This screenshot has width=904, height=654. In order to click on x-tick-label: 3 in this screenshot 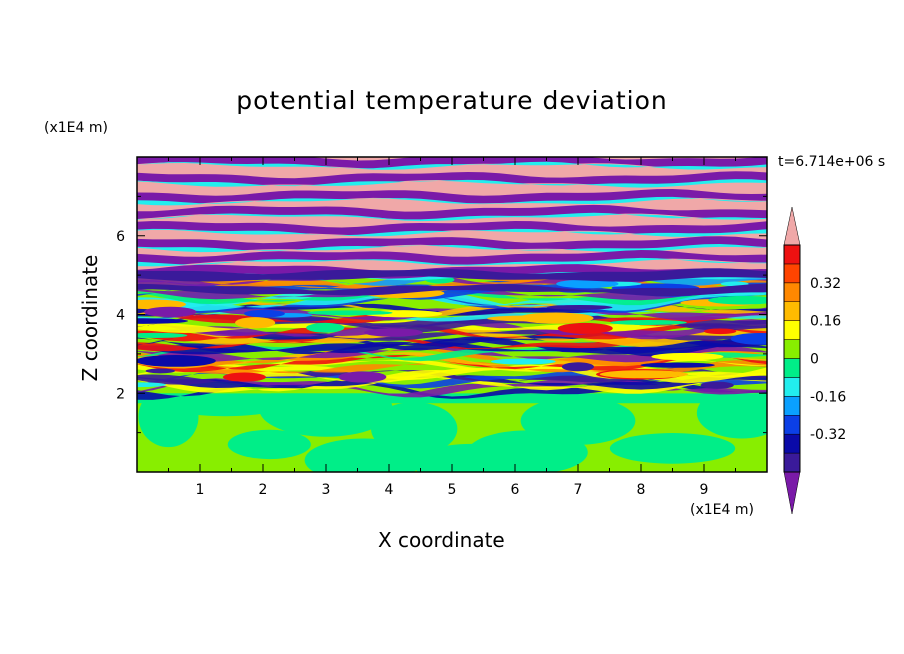, I will do `click(326, 490)`.